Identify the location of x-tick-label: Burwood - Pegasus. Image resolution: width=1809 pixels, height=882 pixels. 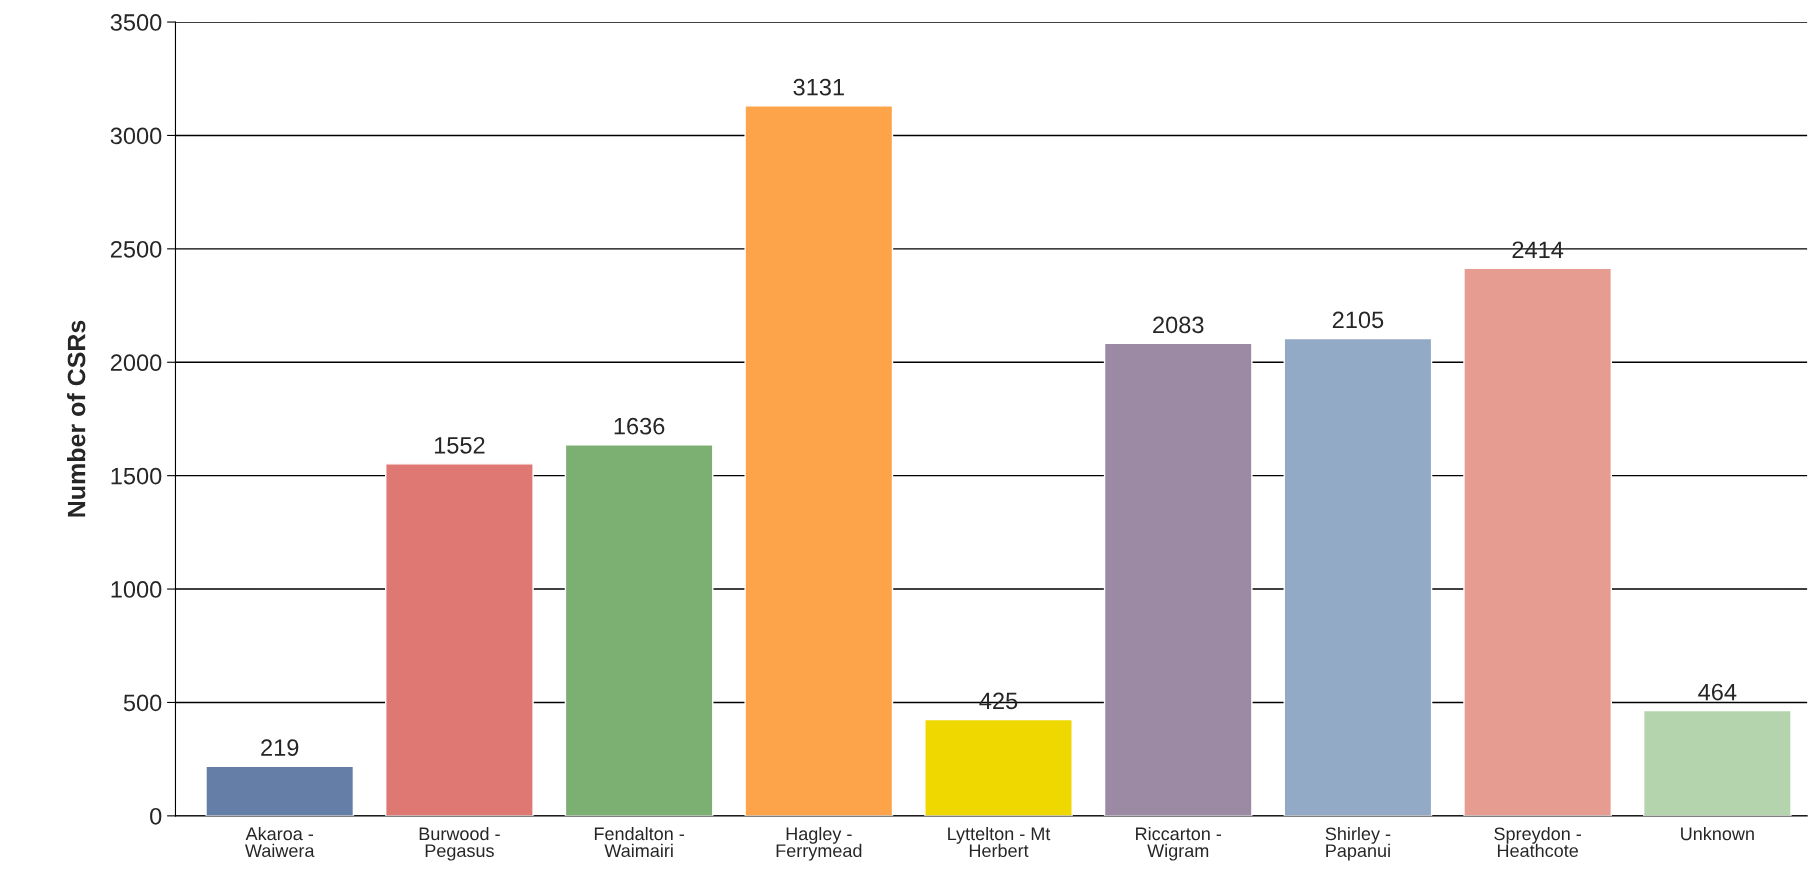
(459, 843).